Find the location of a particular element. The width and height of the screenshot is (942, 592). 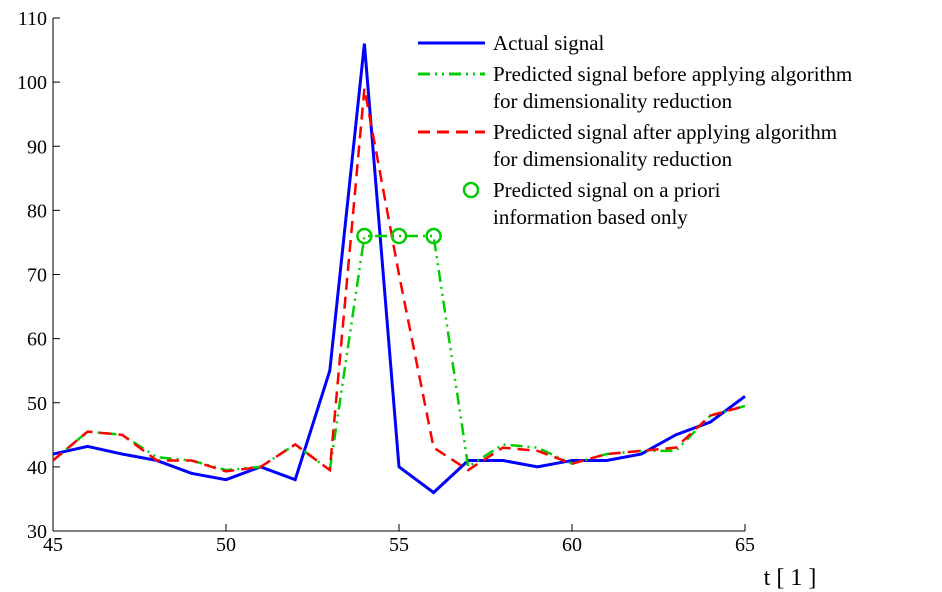

x-tick-label: 65 is located at coordinates (745, 545).